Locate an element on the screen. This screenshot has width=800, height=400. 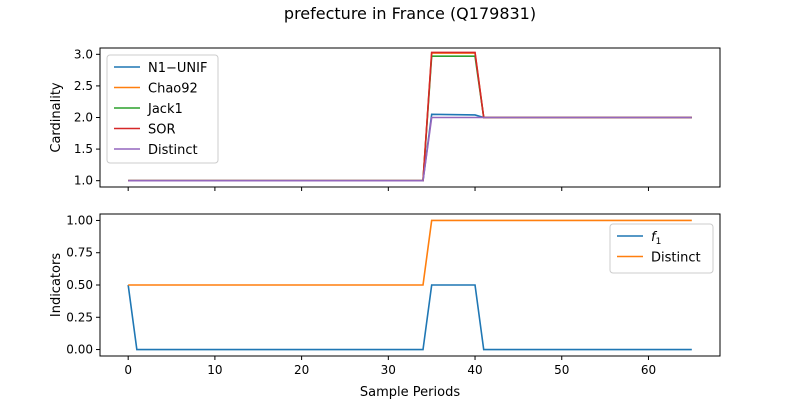
x-tick-label-1-3: 30 is located at coordinates (388, 370).